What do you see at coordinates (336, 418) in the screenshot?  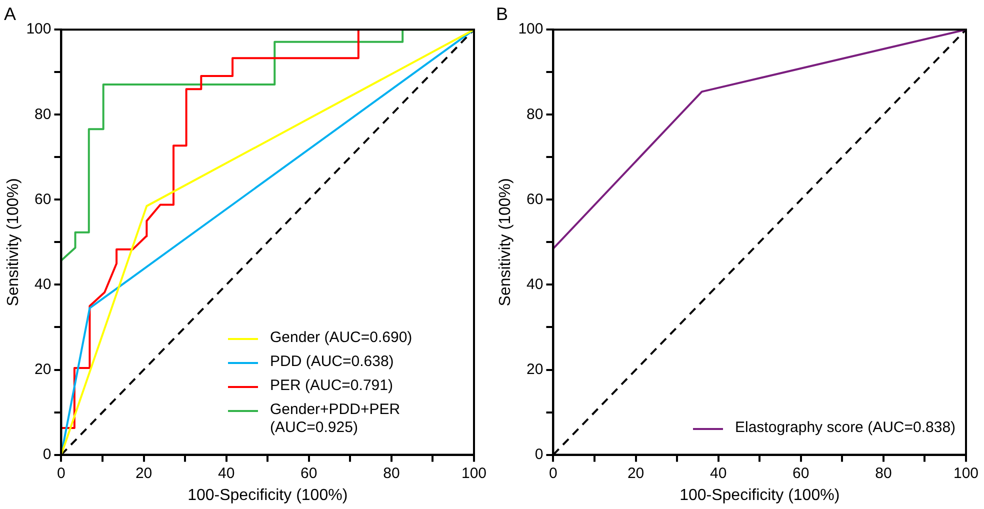 I see `legend-label: Gender+PDD+PER (AUC=0.925)` at bounding box center [336, 418].